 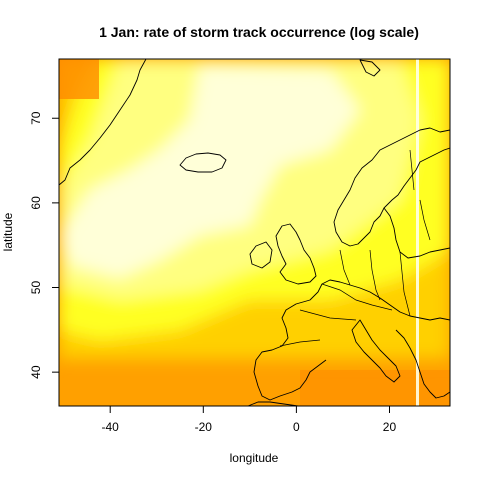 What do you see at coordinates (103, 122) in the screenshot?
I see `greenland-coast` at bounding box center [103, 122].